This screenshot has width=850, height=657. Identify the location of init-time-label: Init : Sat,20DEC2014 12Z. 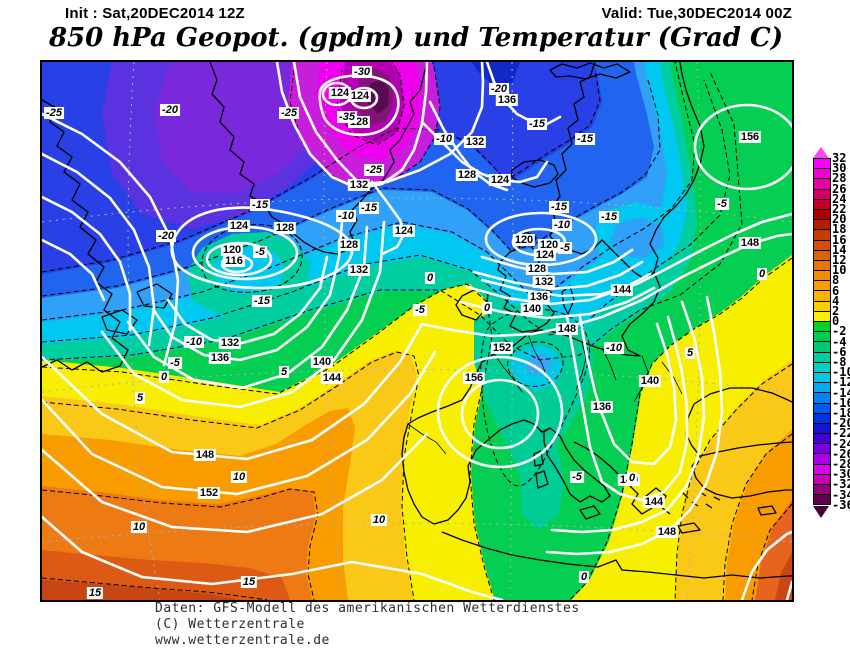
(155, 13).